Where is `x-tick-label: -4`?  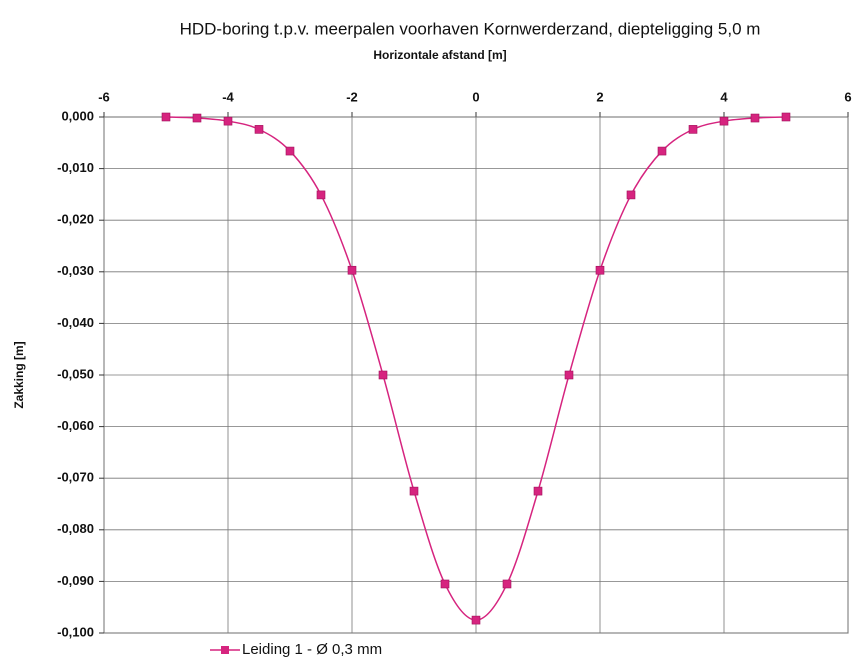 x-tick-label: -4 is located at coordinates (228, 96).